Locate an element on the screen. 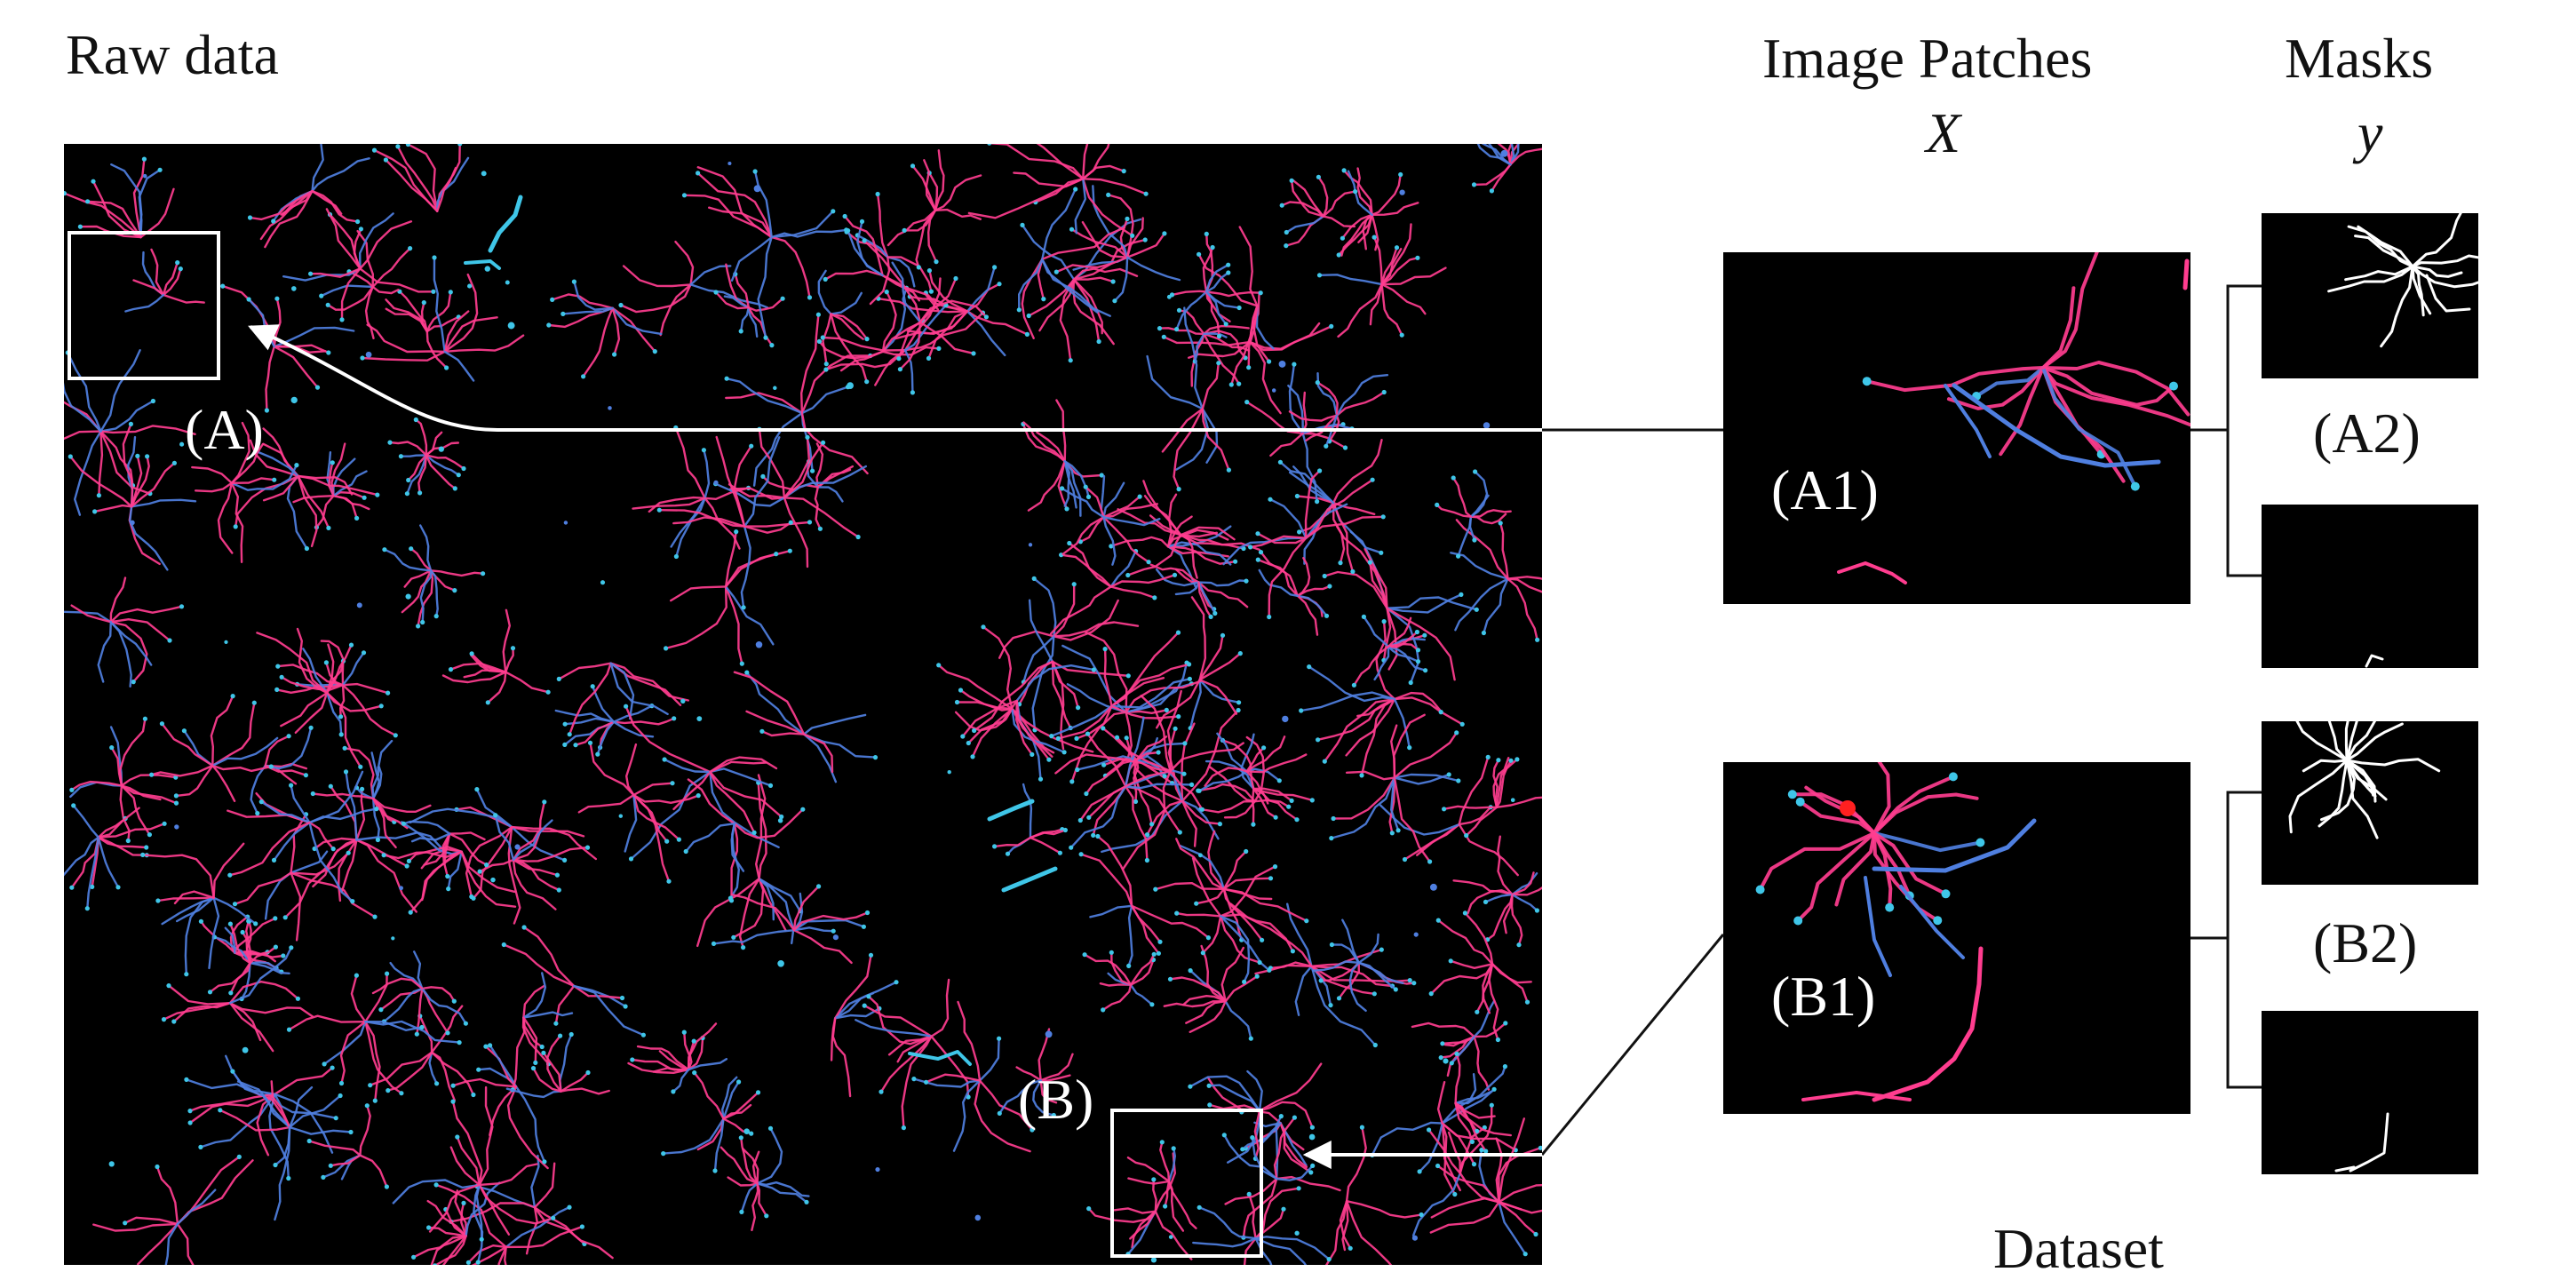 The image size is (2576, 1280). variable-y: y is located at coordinates (2370, 132).